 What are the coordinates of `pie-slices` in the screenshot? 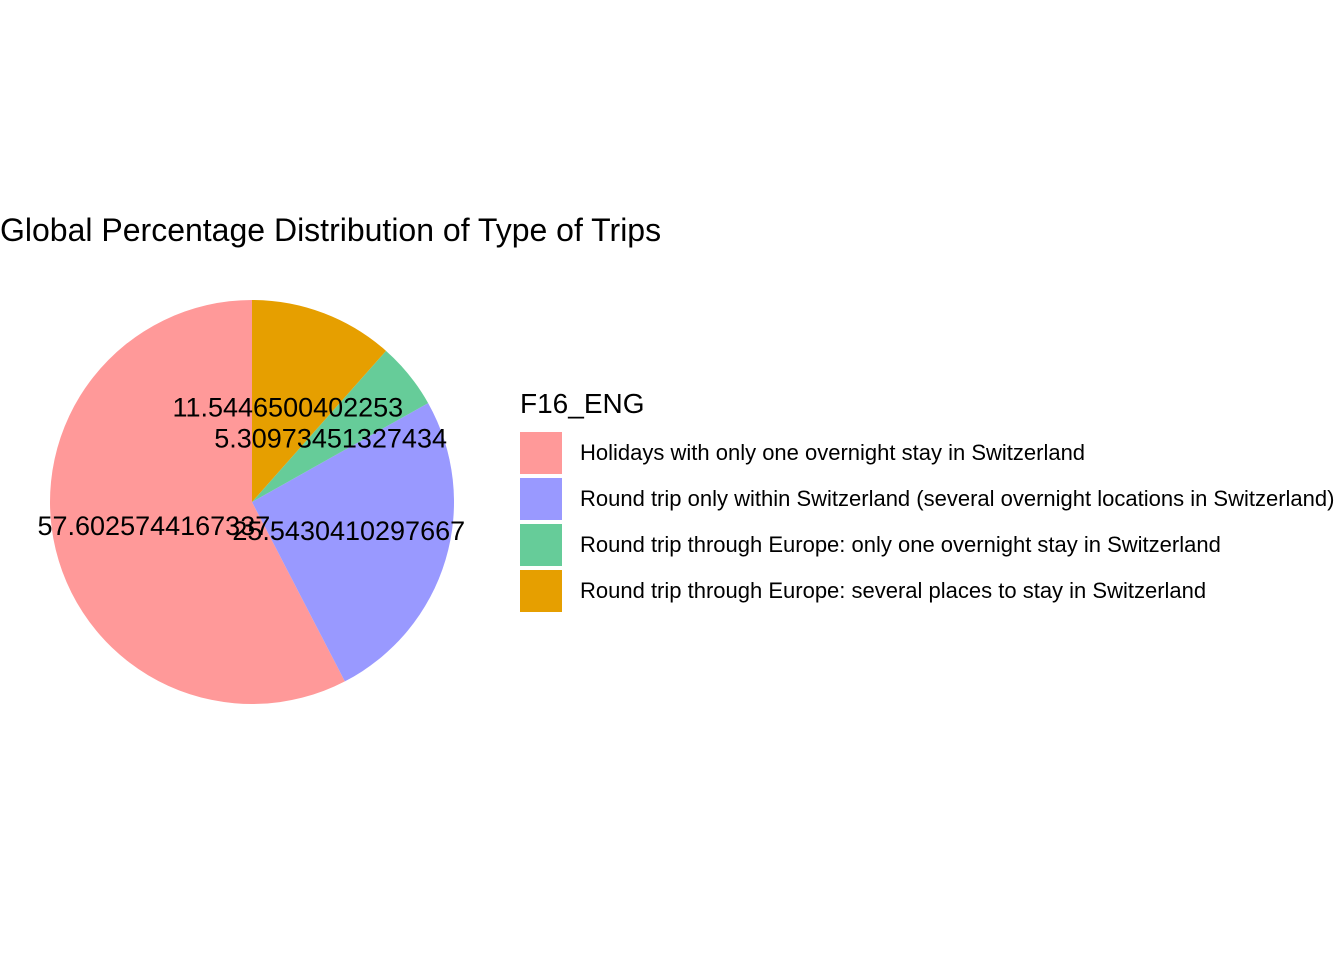 It's located at (252, 502).